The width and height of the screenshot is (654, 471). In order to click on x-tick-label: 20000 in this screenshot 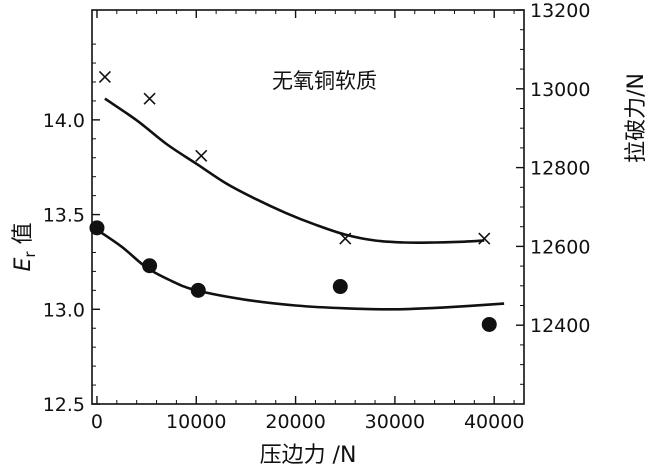, I will do `click(295, 422)`.